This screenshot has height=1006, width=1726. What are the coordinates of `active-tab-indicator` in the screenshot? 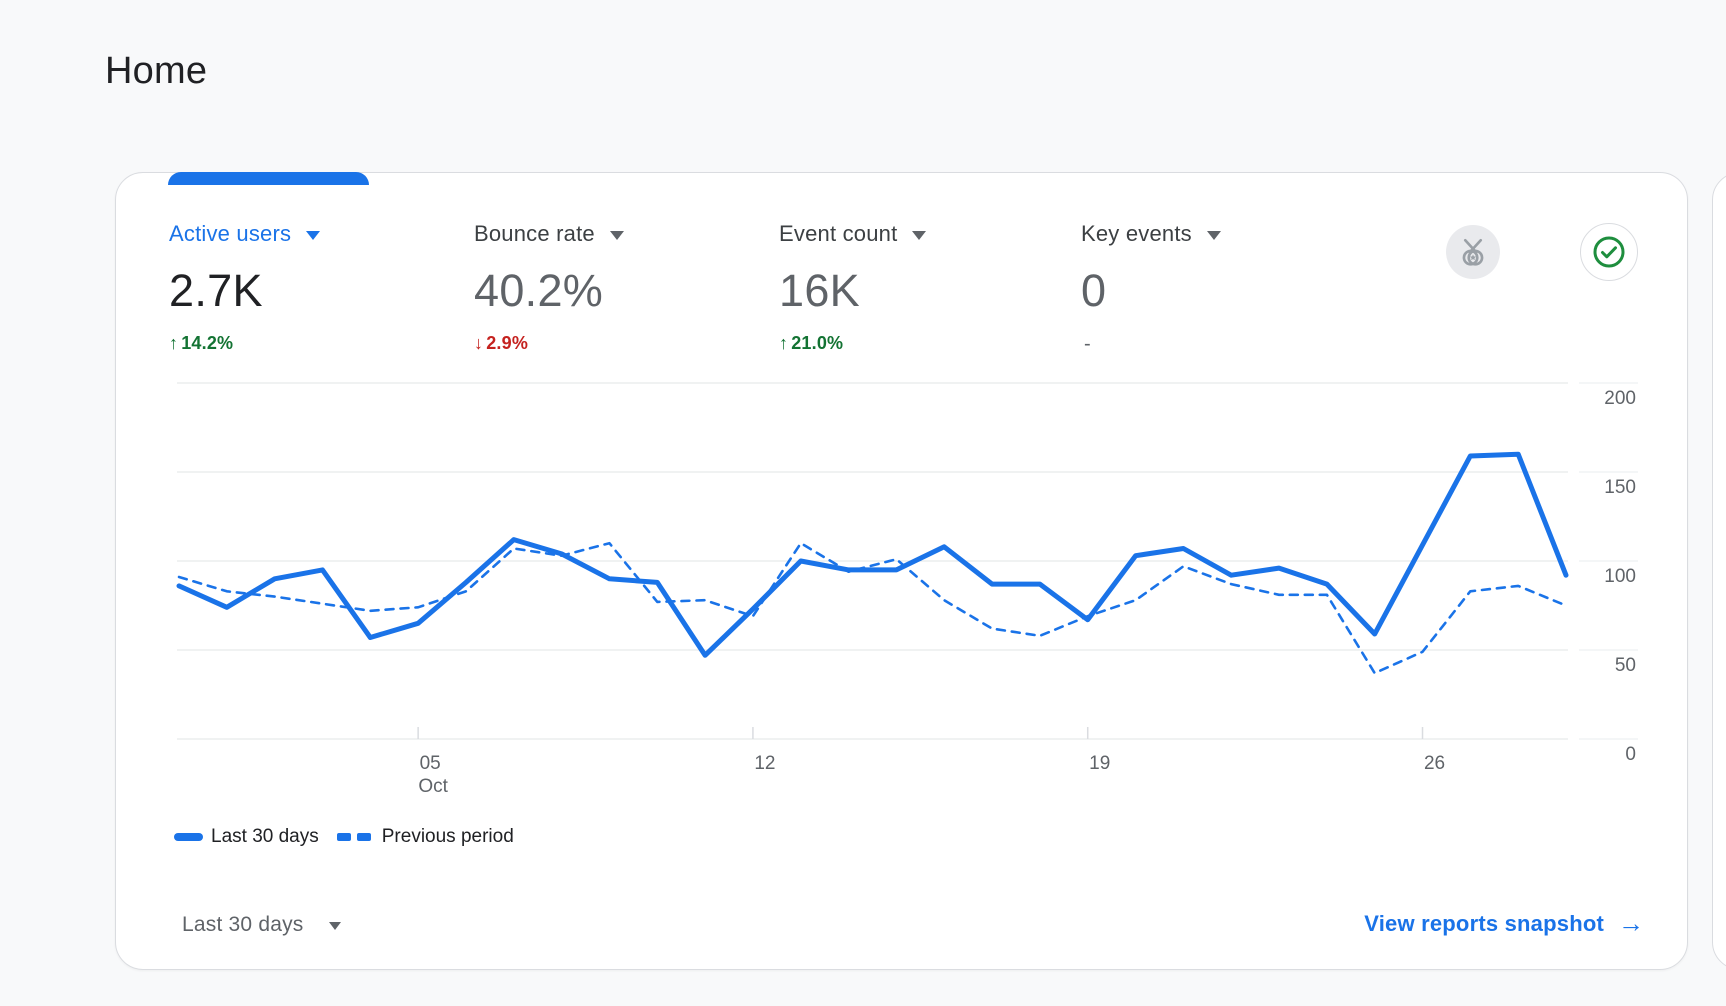 It's located at (268, 178).